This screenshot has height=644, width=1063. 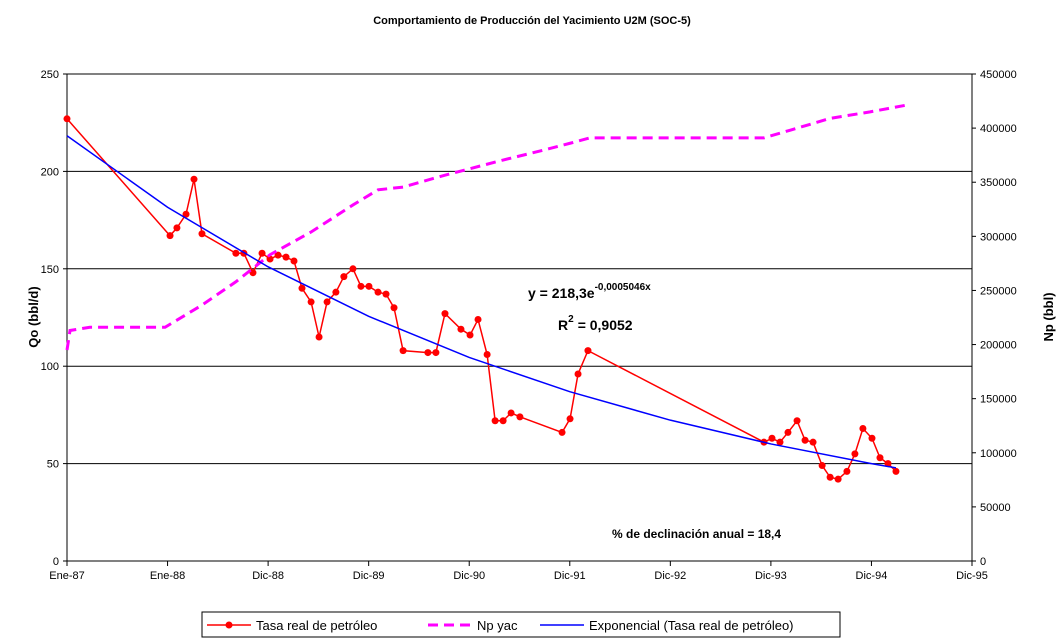 What do you see at coordinates (50, 75) in the screenshot?
I see `y-tick-label: 250` at bounding box center [50, 75].